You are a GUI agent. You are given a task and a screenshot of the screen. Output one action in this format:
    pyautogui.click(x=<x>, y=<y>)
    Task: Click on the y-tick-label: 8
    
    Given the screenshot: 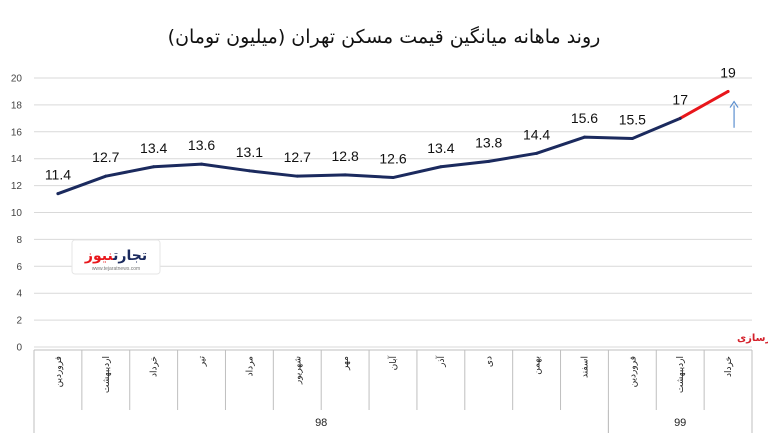 What is the action you would take?
    pyautogui.click(x=19, y=240)
    